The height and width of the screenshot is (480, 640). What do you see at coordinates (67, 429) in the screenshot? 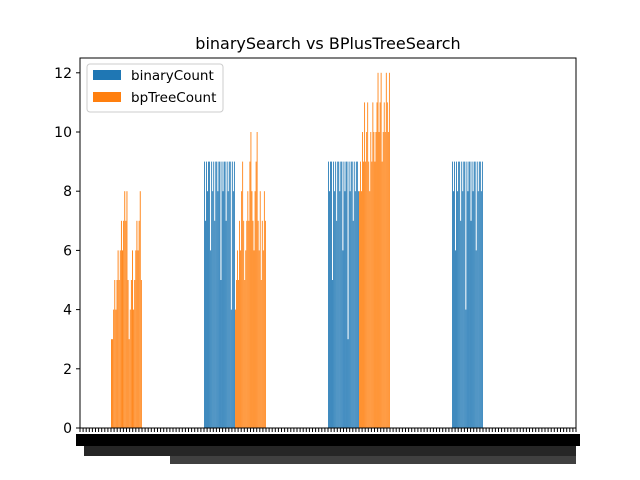
I see `y-tick-label: 0` at bounding box center [67, 429].